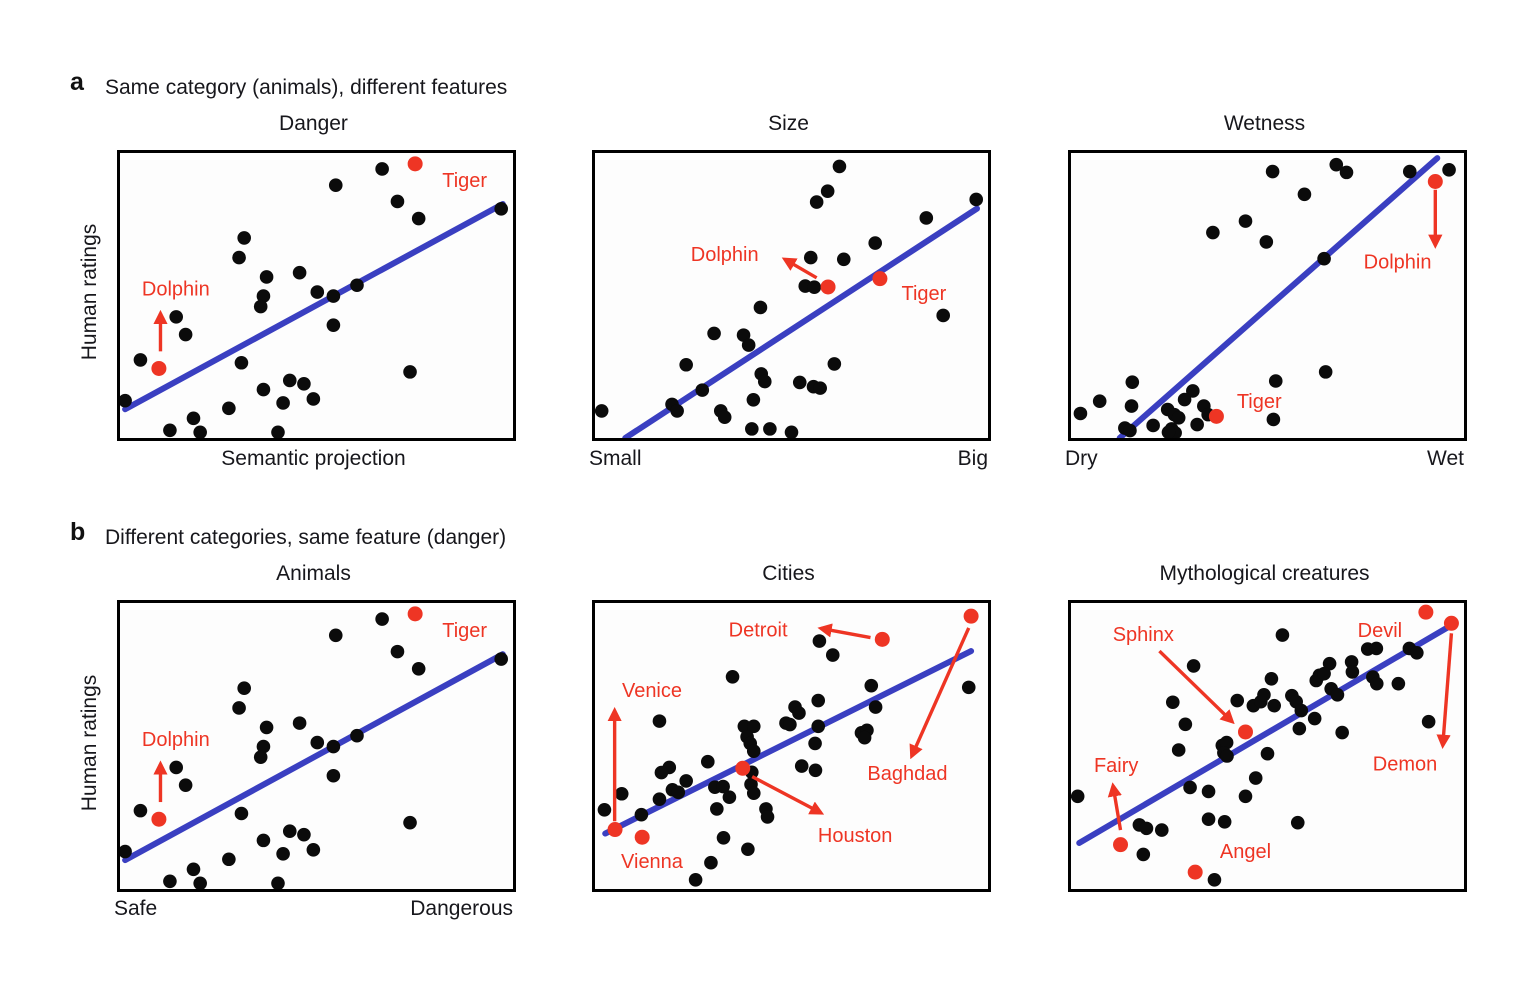  What do you see at coordinates (844, 631) in the screenshot?
I see `annotation-arrow-detroit` at bounding box center [844, 631].